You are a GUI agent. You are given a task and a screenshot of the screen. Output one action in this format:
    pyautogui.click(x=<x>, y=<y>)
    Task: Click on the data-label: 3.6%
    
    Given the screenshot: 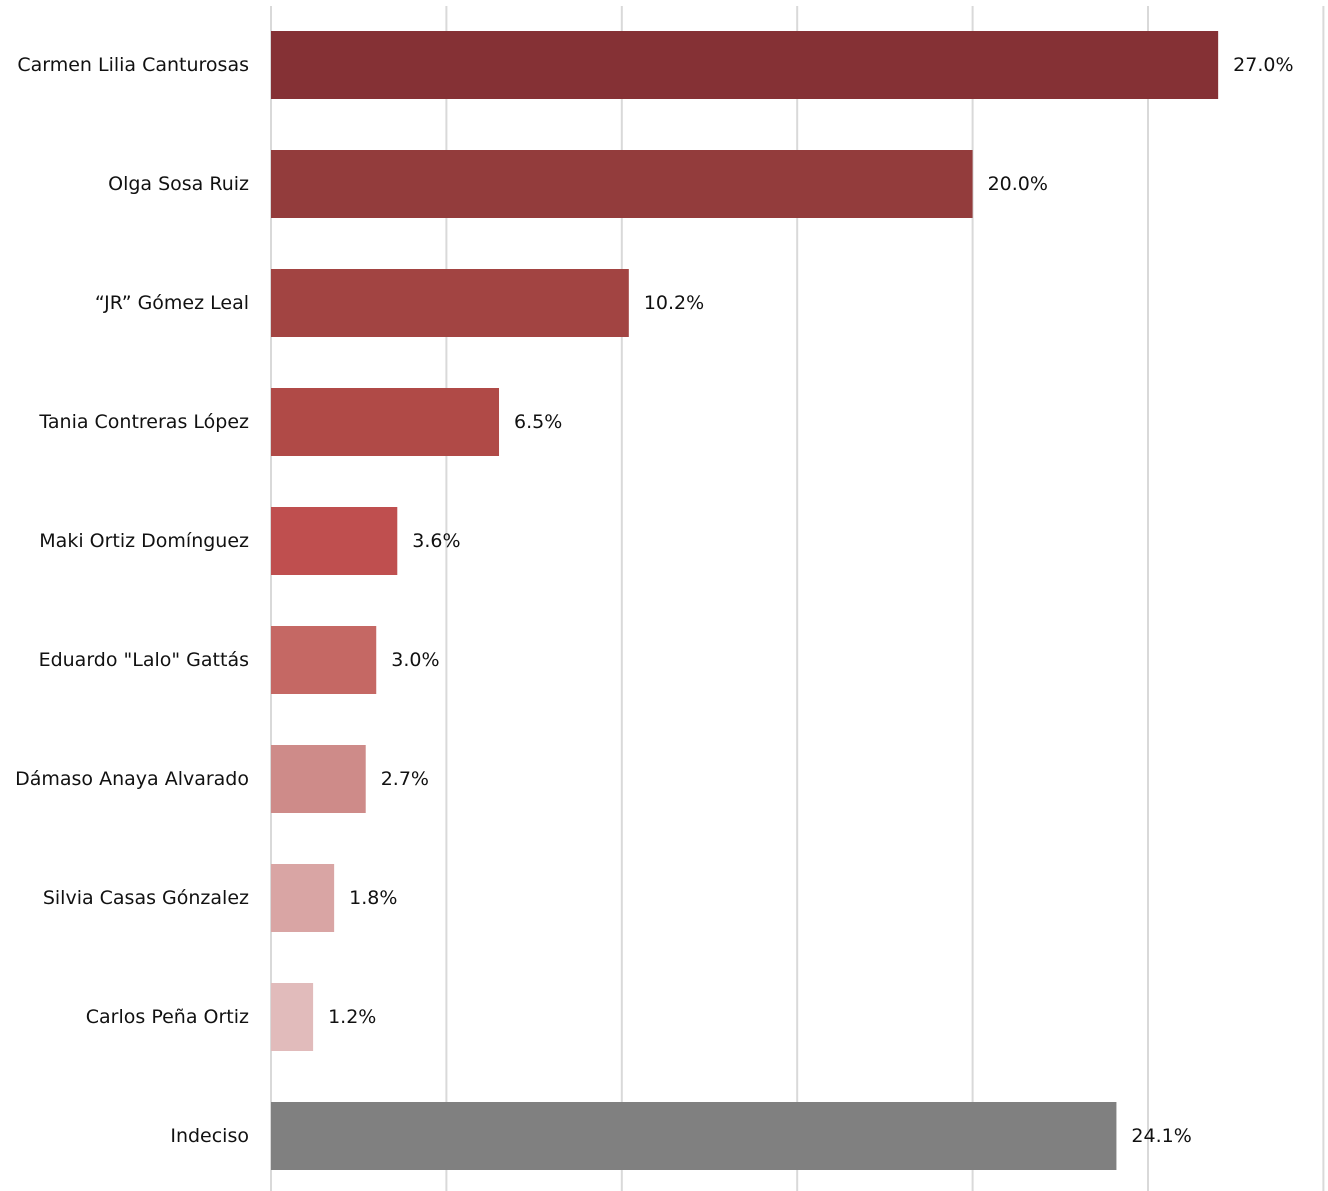 What is the action you would take?
    pyautogui.click(x=436, y=541)
    